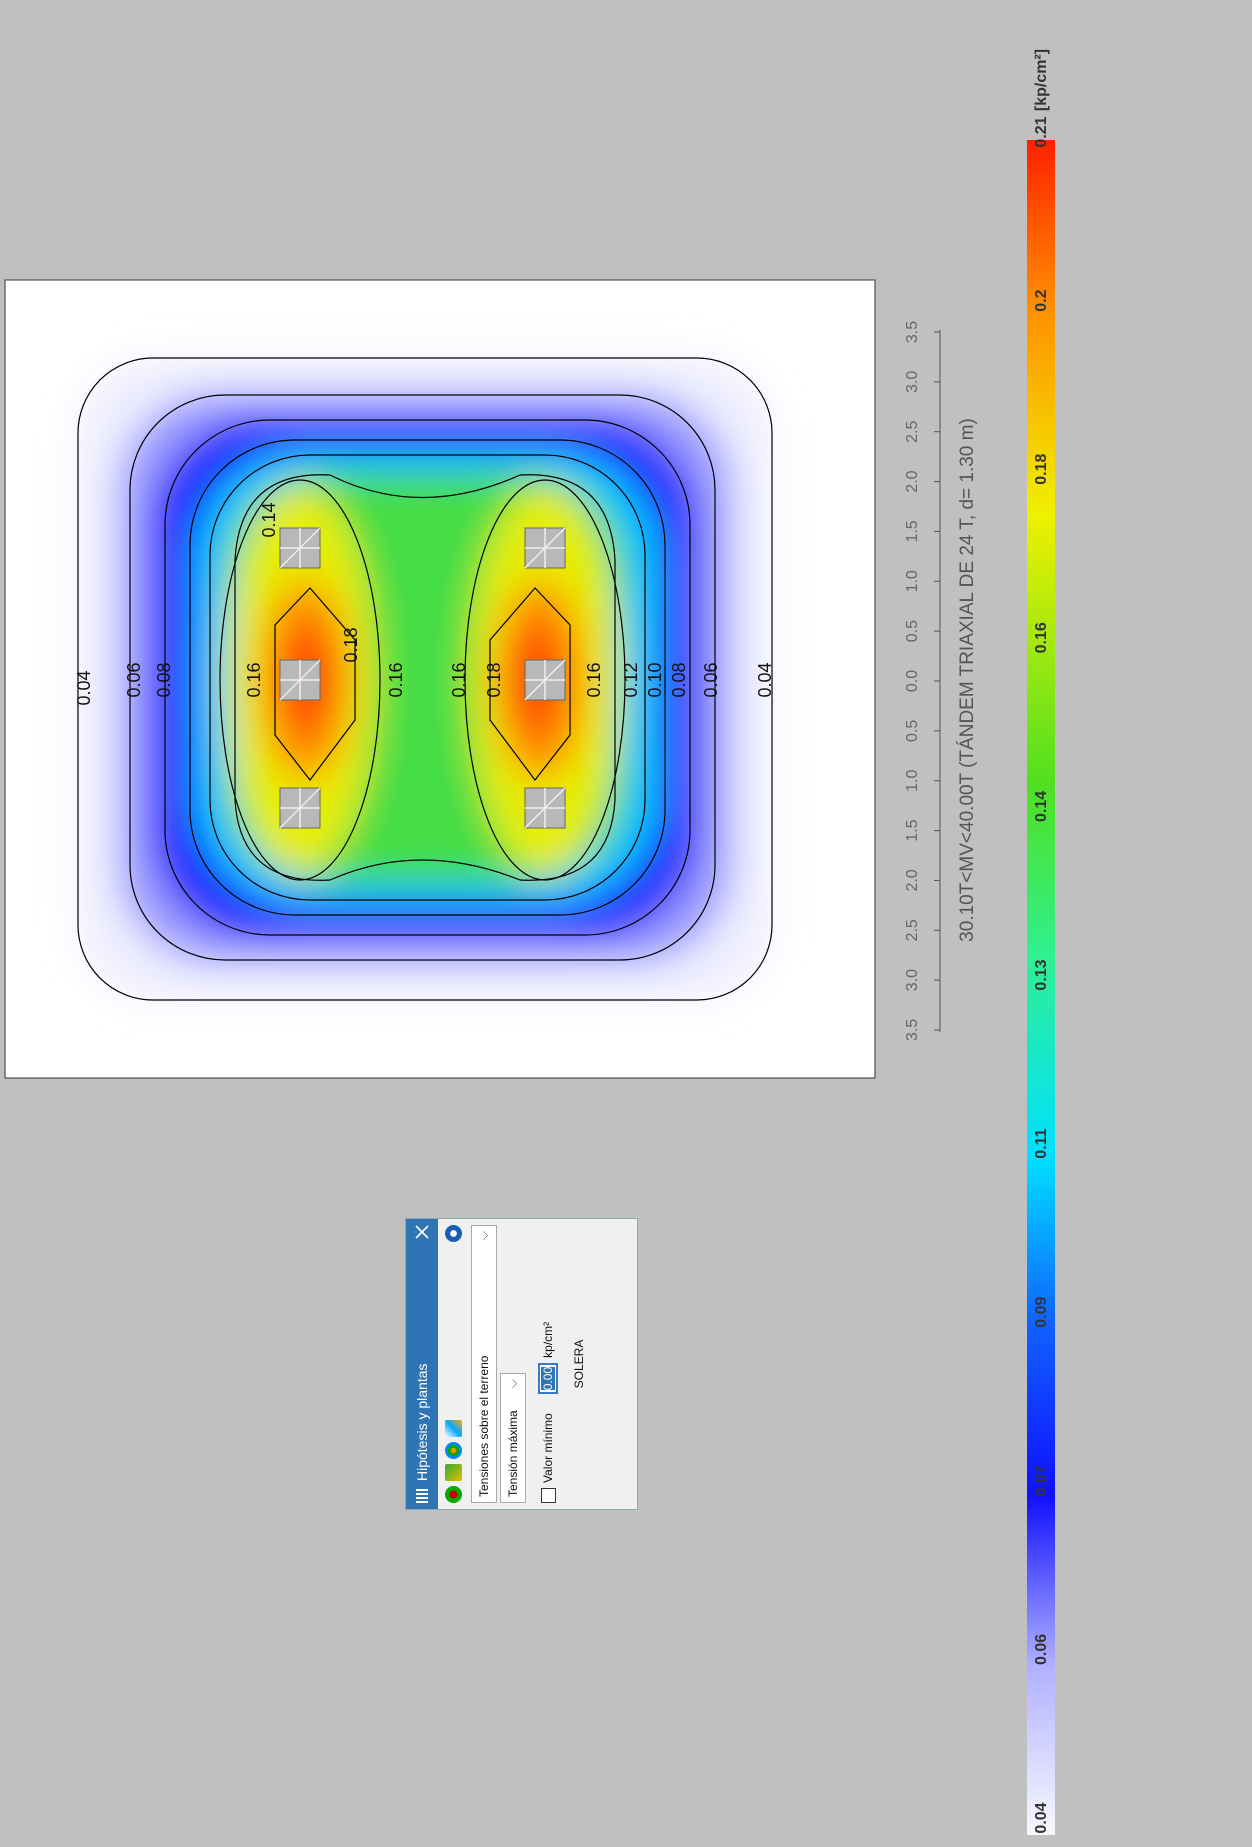 The width and height of the screenshot is (1252, 1847). I want to click on colorbar-label: 0.11, so click(1041, 1143).